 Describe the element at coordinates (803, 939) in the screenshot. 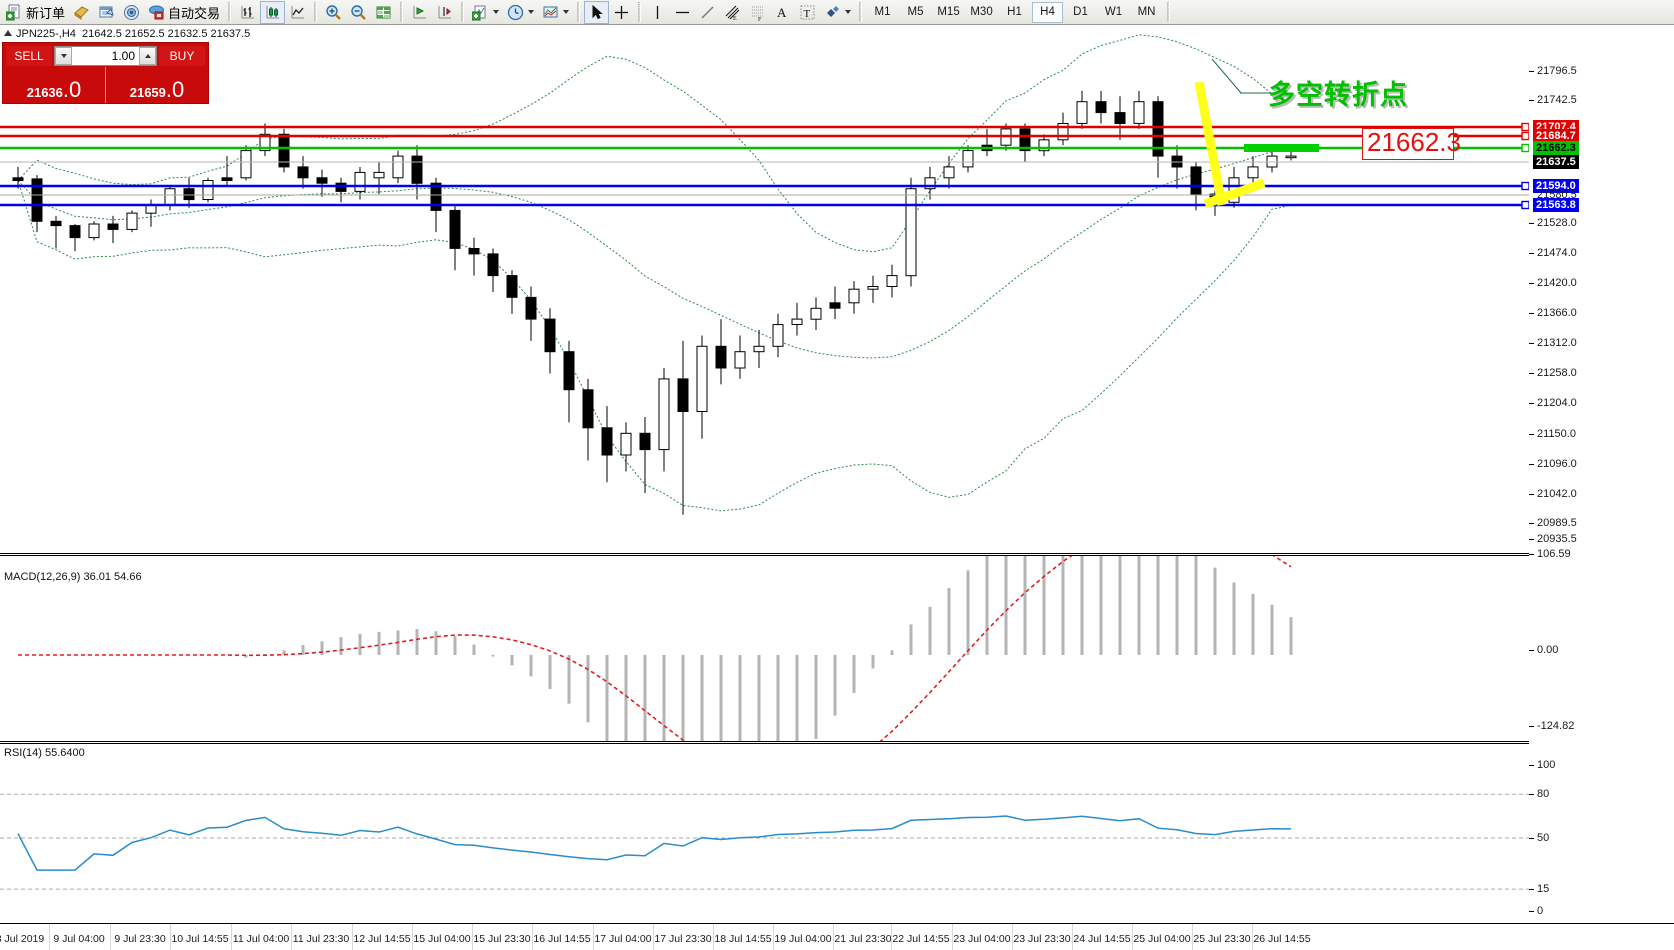

I see `time-tick-label: 19 Jul 04:00` at that location.